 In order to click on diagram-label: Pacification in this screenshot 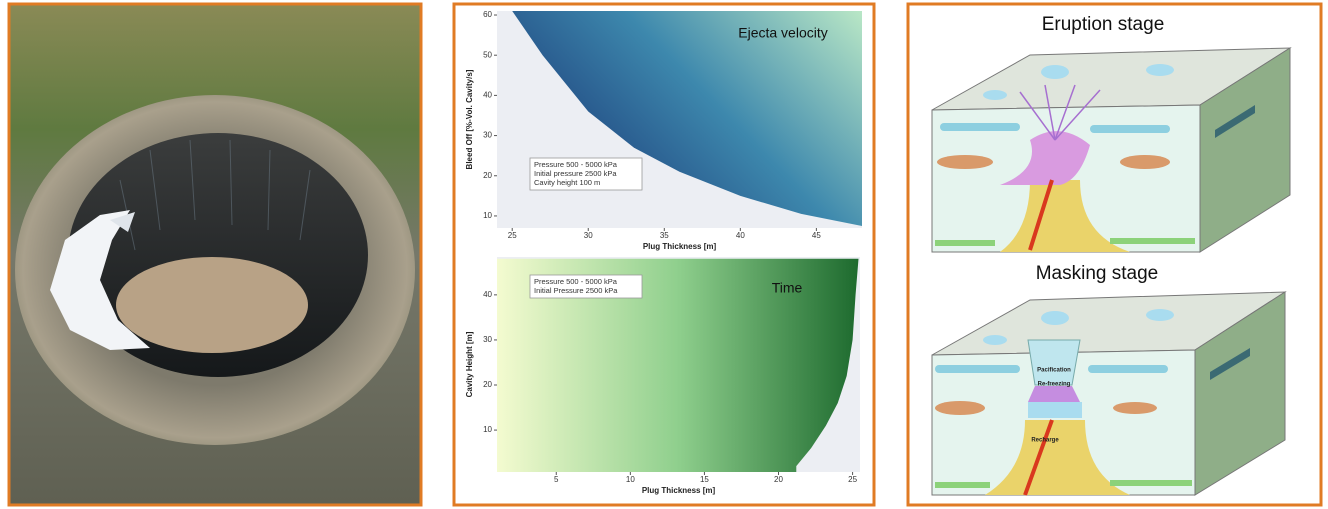, I will do `click(1054, 371)`.